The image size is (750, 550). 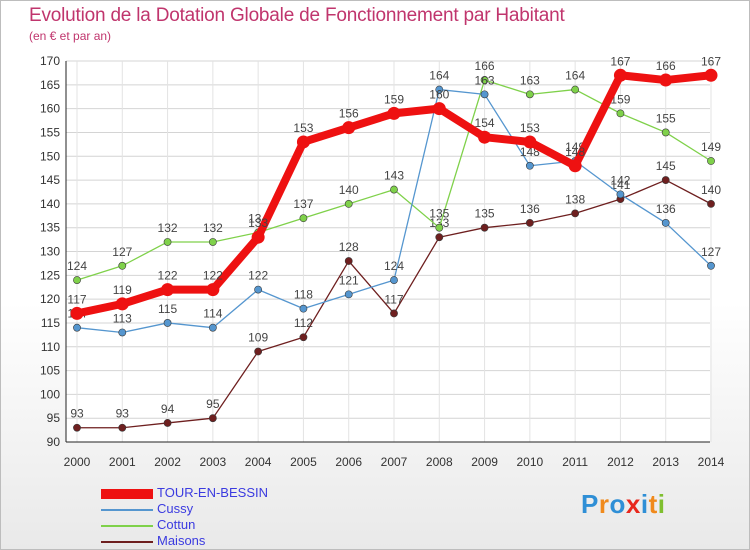 I want to click on data-label: 138, so click(x=575, y=199).